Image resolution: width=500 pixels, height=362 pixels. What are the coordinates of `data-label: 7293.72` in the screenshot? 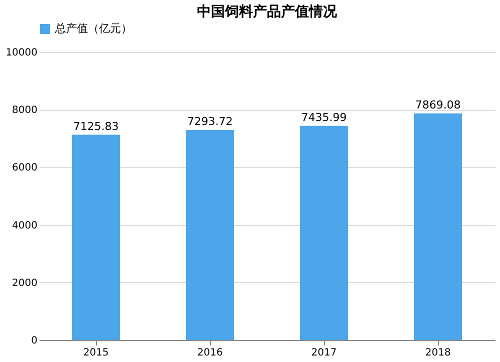 It's located at (210, 121).